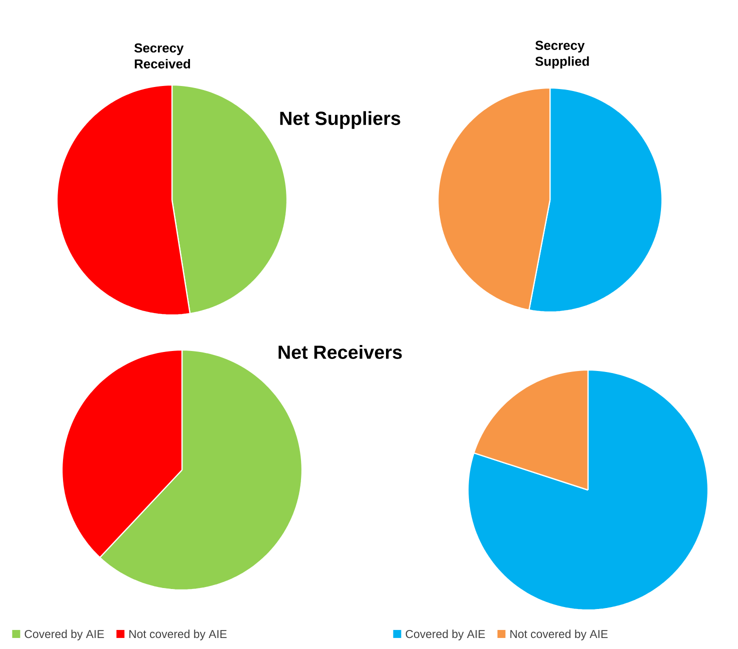 The width and height of the screenshot is (738, 649). Describe the element at coordinates (162, 55) in the screenshot. I see `chart-title: Secrecy Received` at that location.